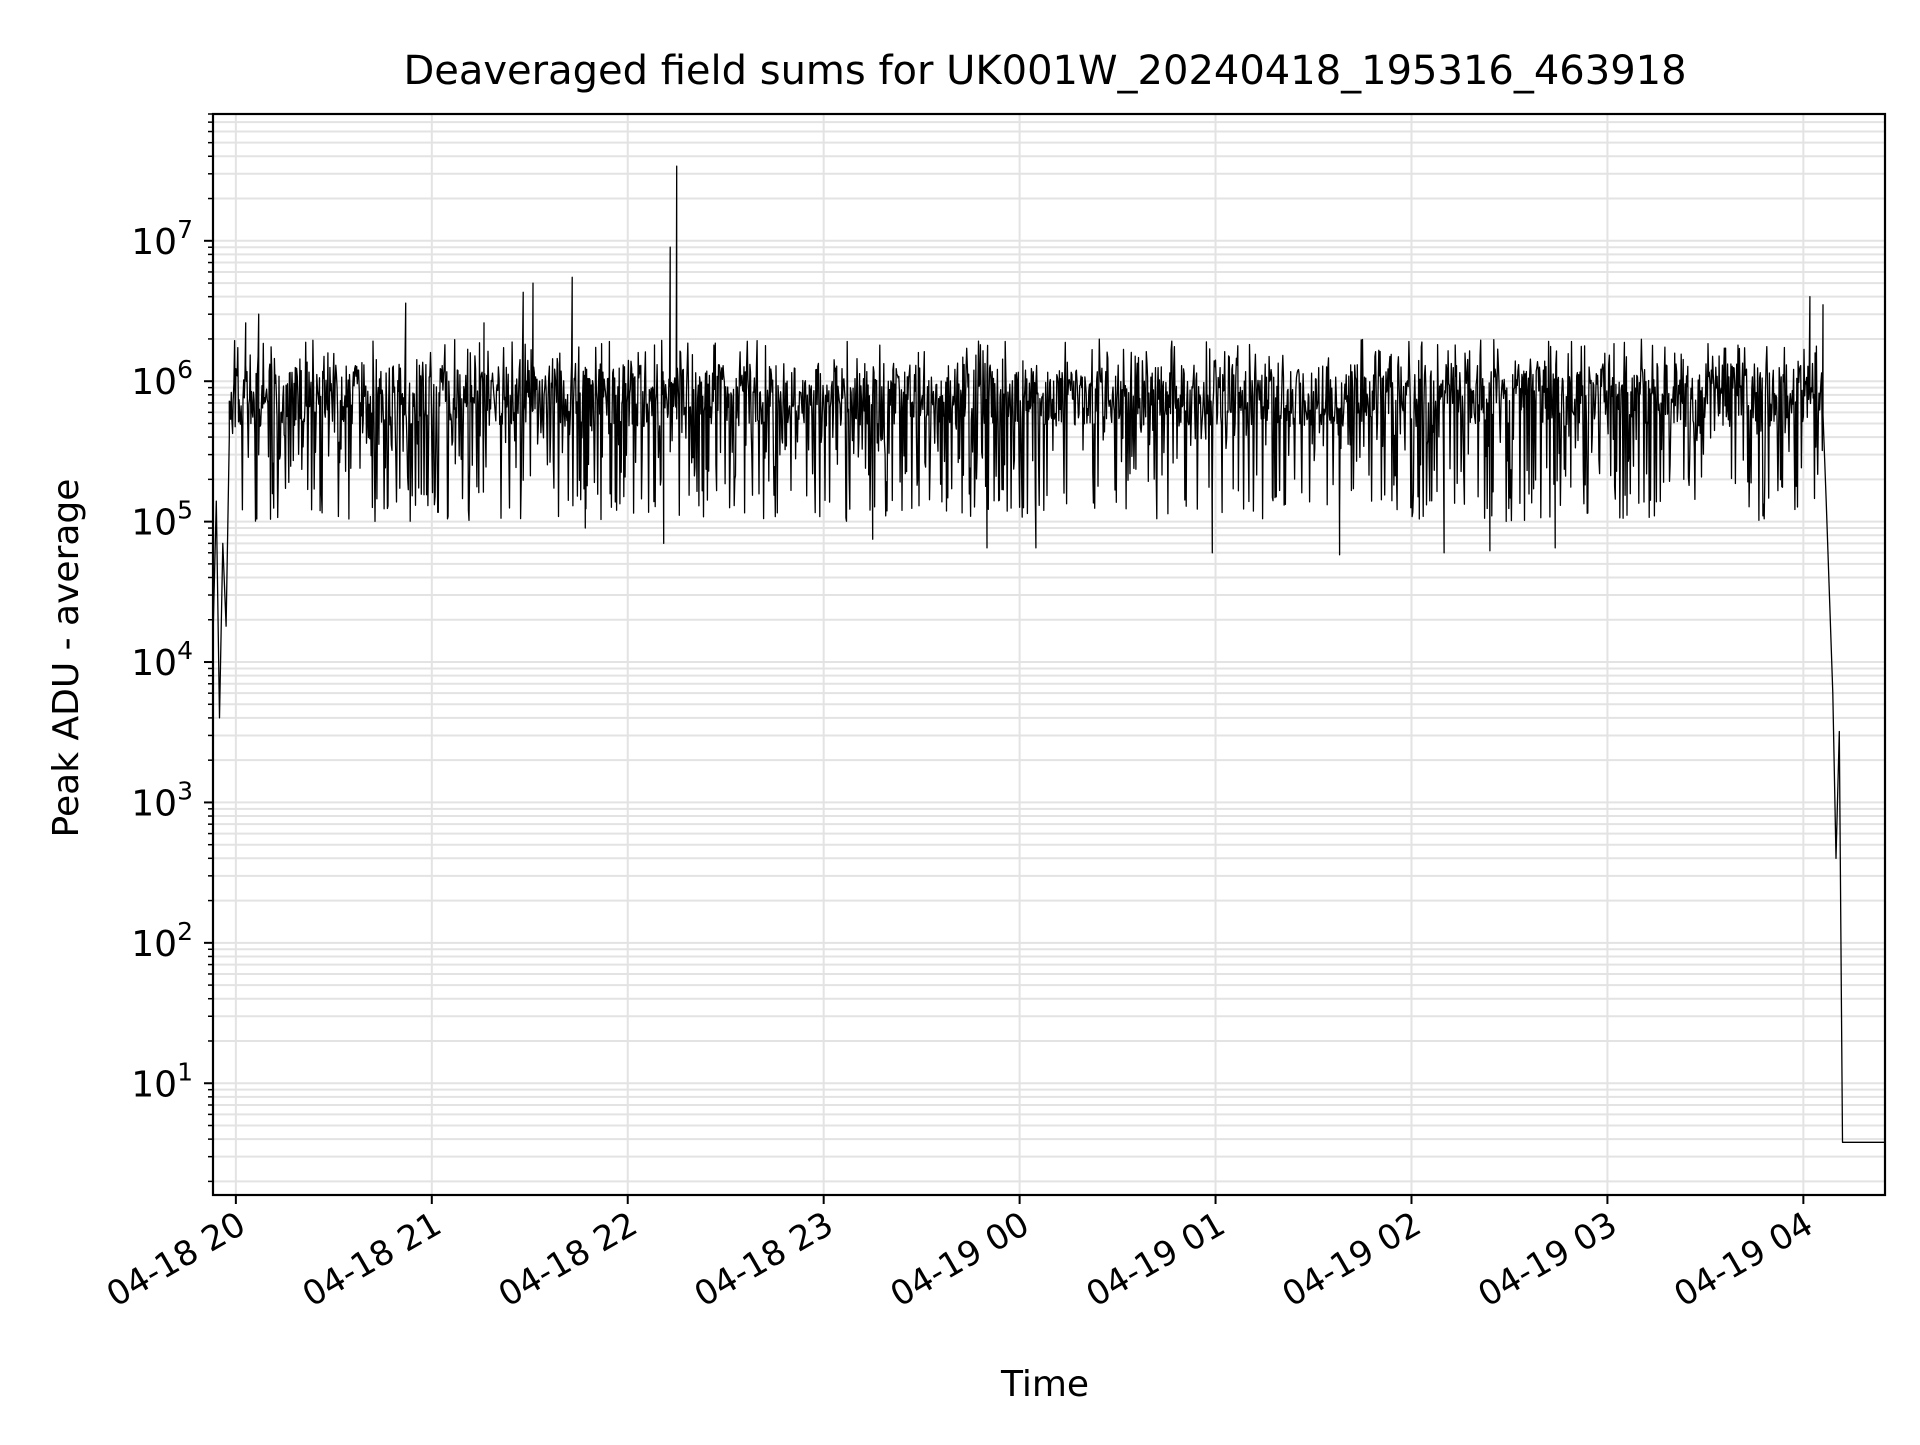 This screenshot has height=1445, width=1920. Describe the element at coordinates (66, 658) in the screenshot. I see `y-axis-label: Peak ADU - average` at that location.